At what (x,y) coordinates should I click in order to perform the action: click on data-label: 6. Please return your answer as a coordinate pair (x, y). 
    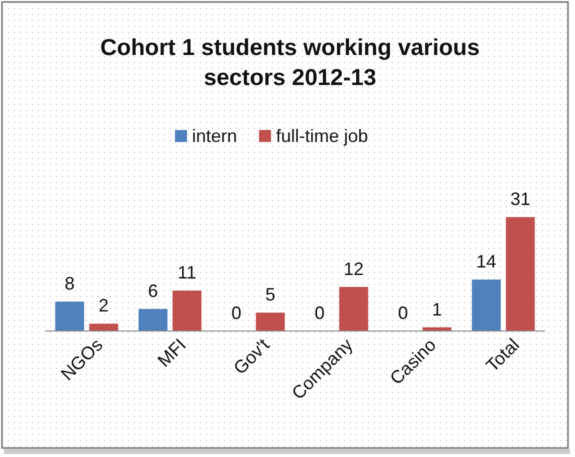
    Looking at the image, I should click on (153, 290).